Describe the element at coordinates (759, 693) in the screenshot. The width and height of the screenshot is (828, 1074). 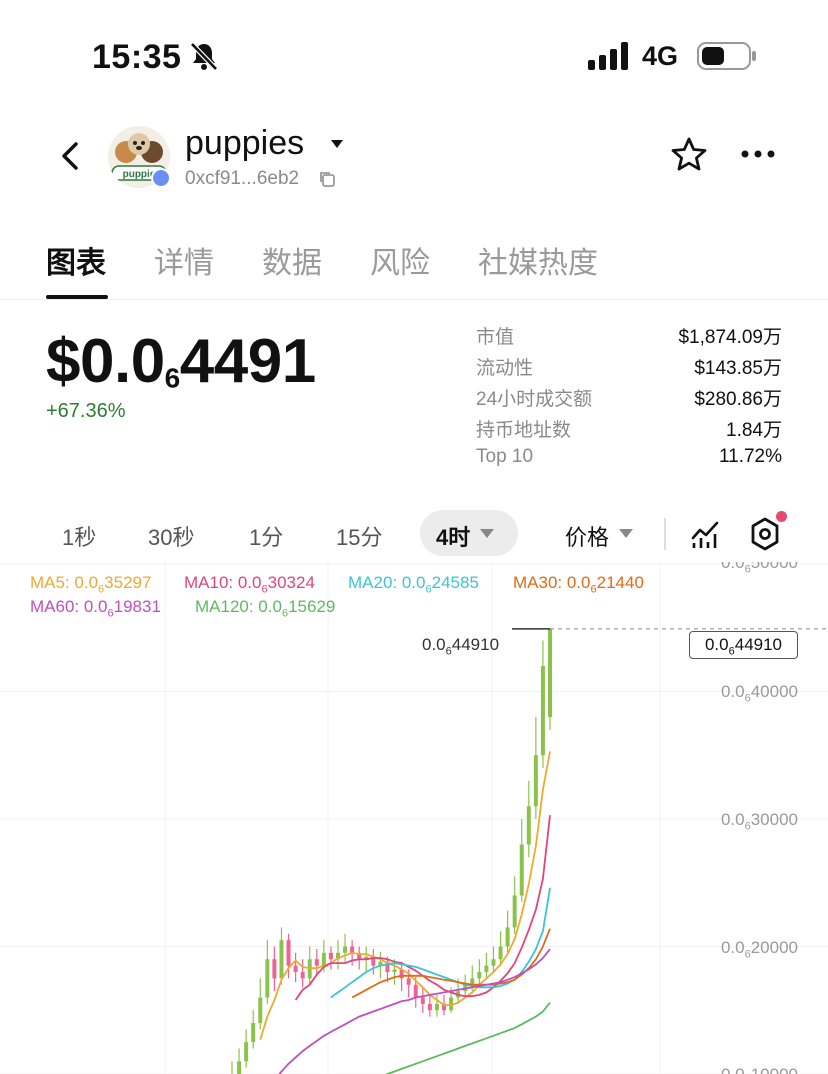
I see `y-tick-label: 0.0640000` at that location.